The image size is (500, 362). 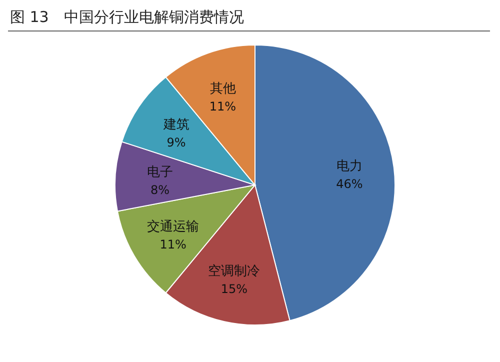 I want to click on chart-title: 图 13 中国分行业电解铜消费情况, so click(x=127, y=17).